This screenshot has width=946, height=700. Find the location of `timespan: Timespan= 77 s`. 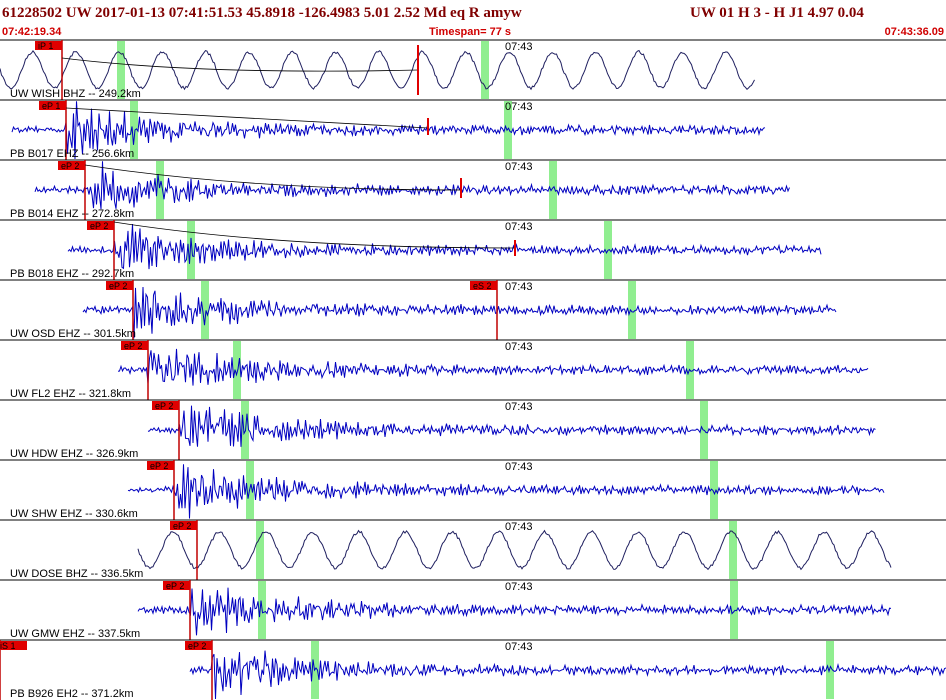

timespan: Timespan= 77 s is located at coordinates (470, 32).